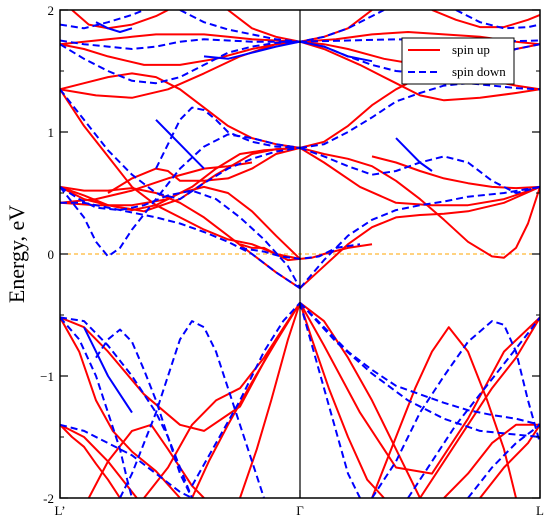  I want to click on legend-box, so click(458, 61).